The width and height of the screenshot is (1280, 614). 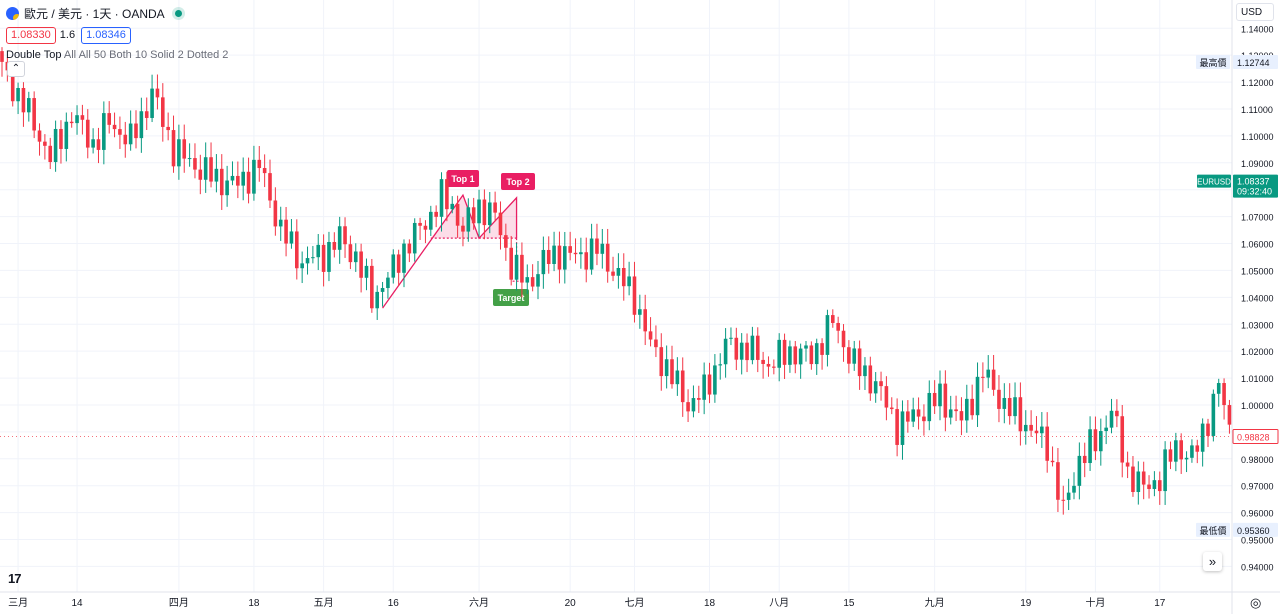 I want to click on buy-price-button: 1.08346, so click(x=106, y=35).